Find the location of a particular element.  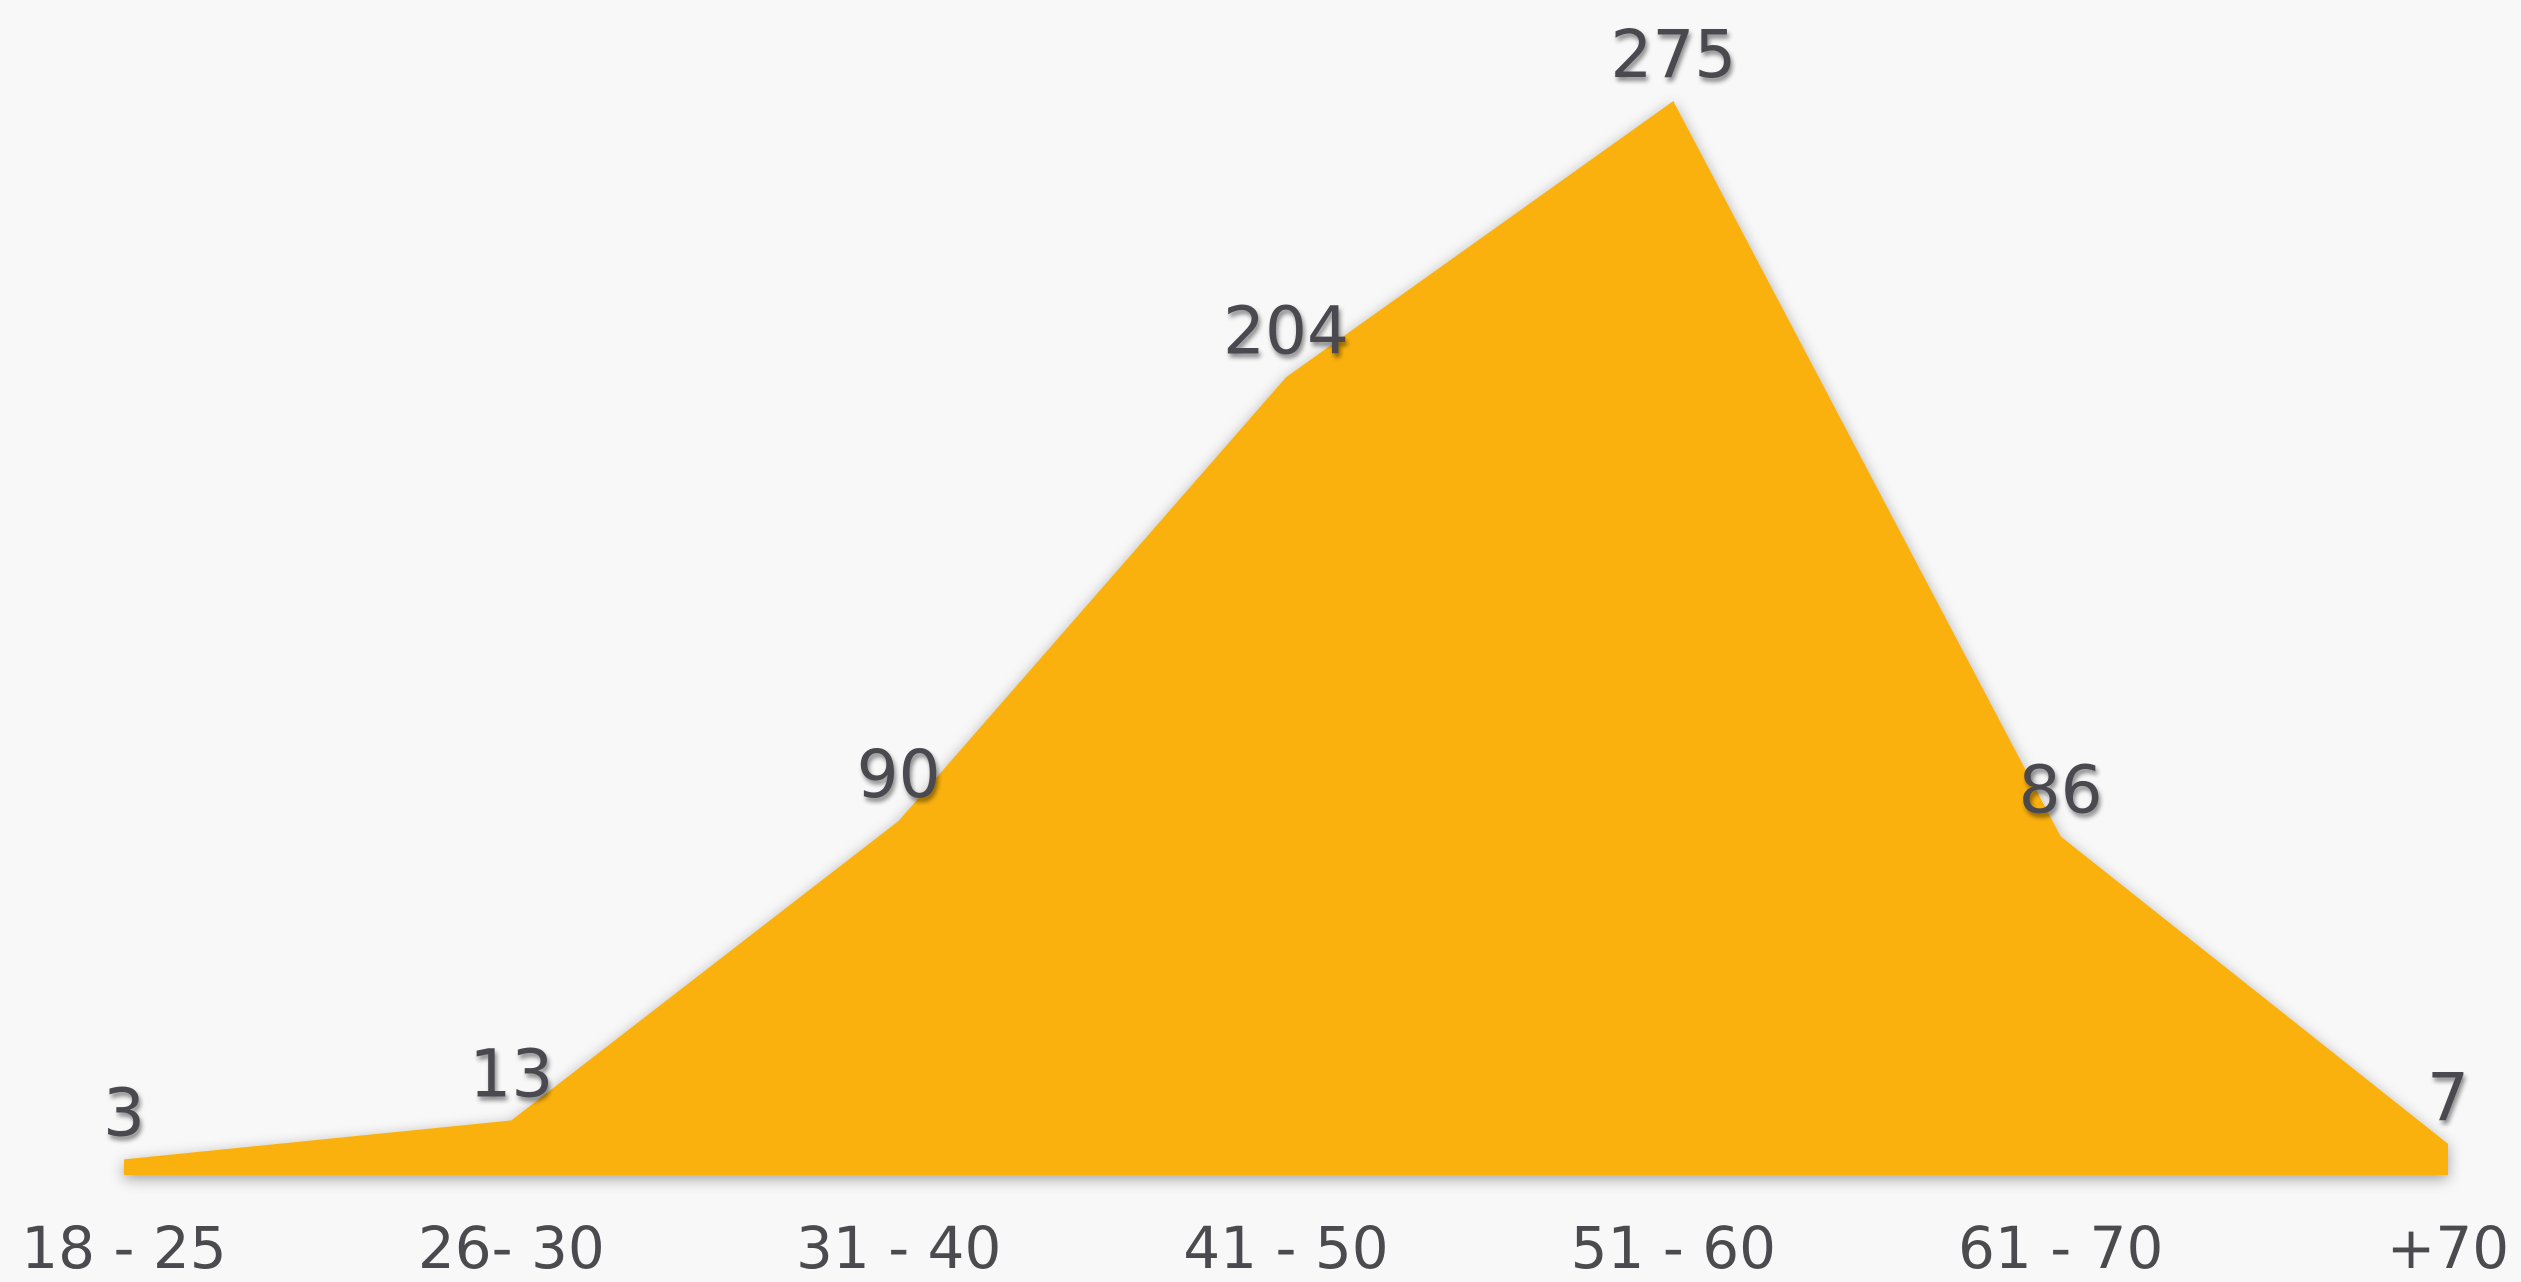

data-label-5: 86 is located at coordinates (2061, 789).